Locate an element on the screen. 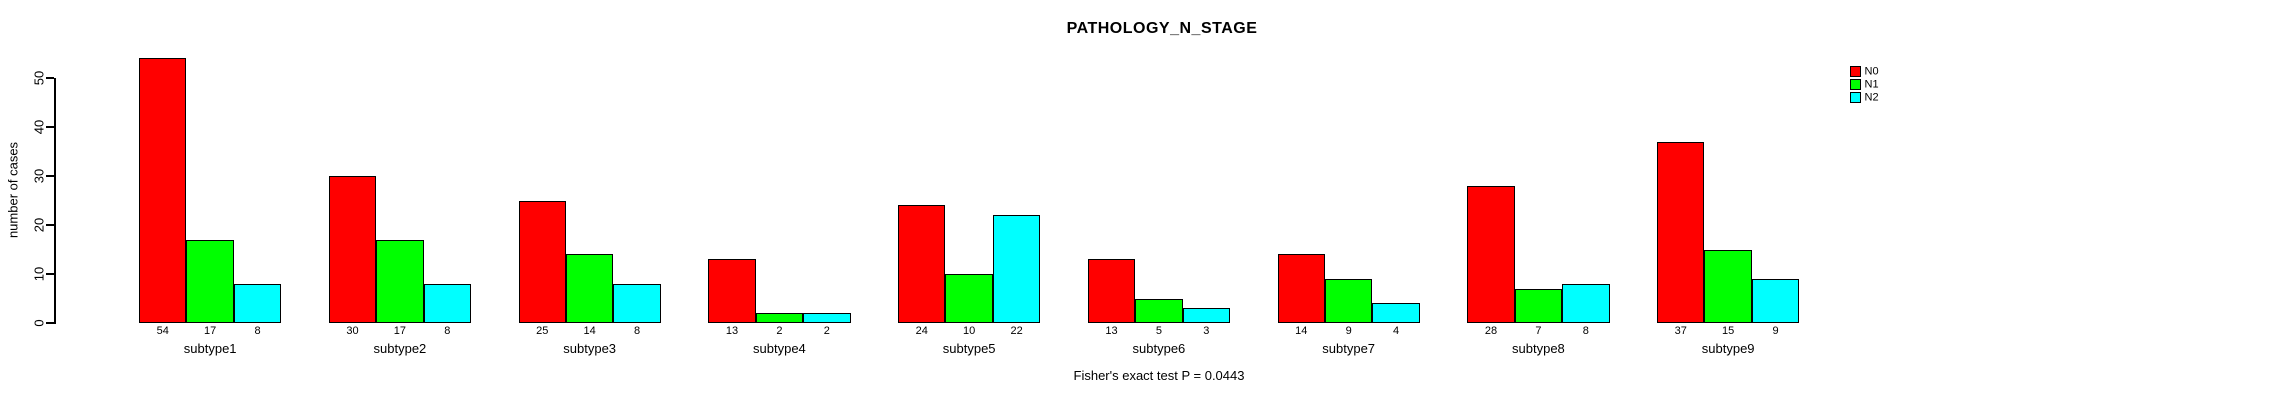 This screenshot has height=400, width=2290. bar-value-label-N2-subtype2: 8 is located at coordinates (447, 331).